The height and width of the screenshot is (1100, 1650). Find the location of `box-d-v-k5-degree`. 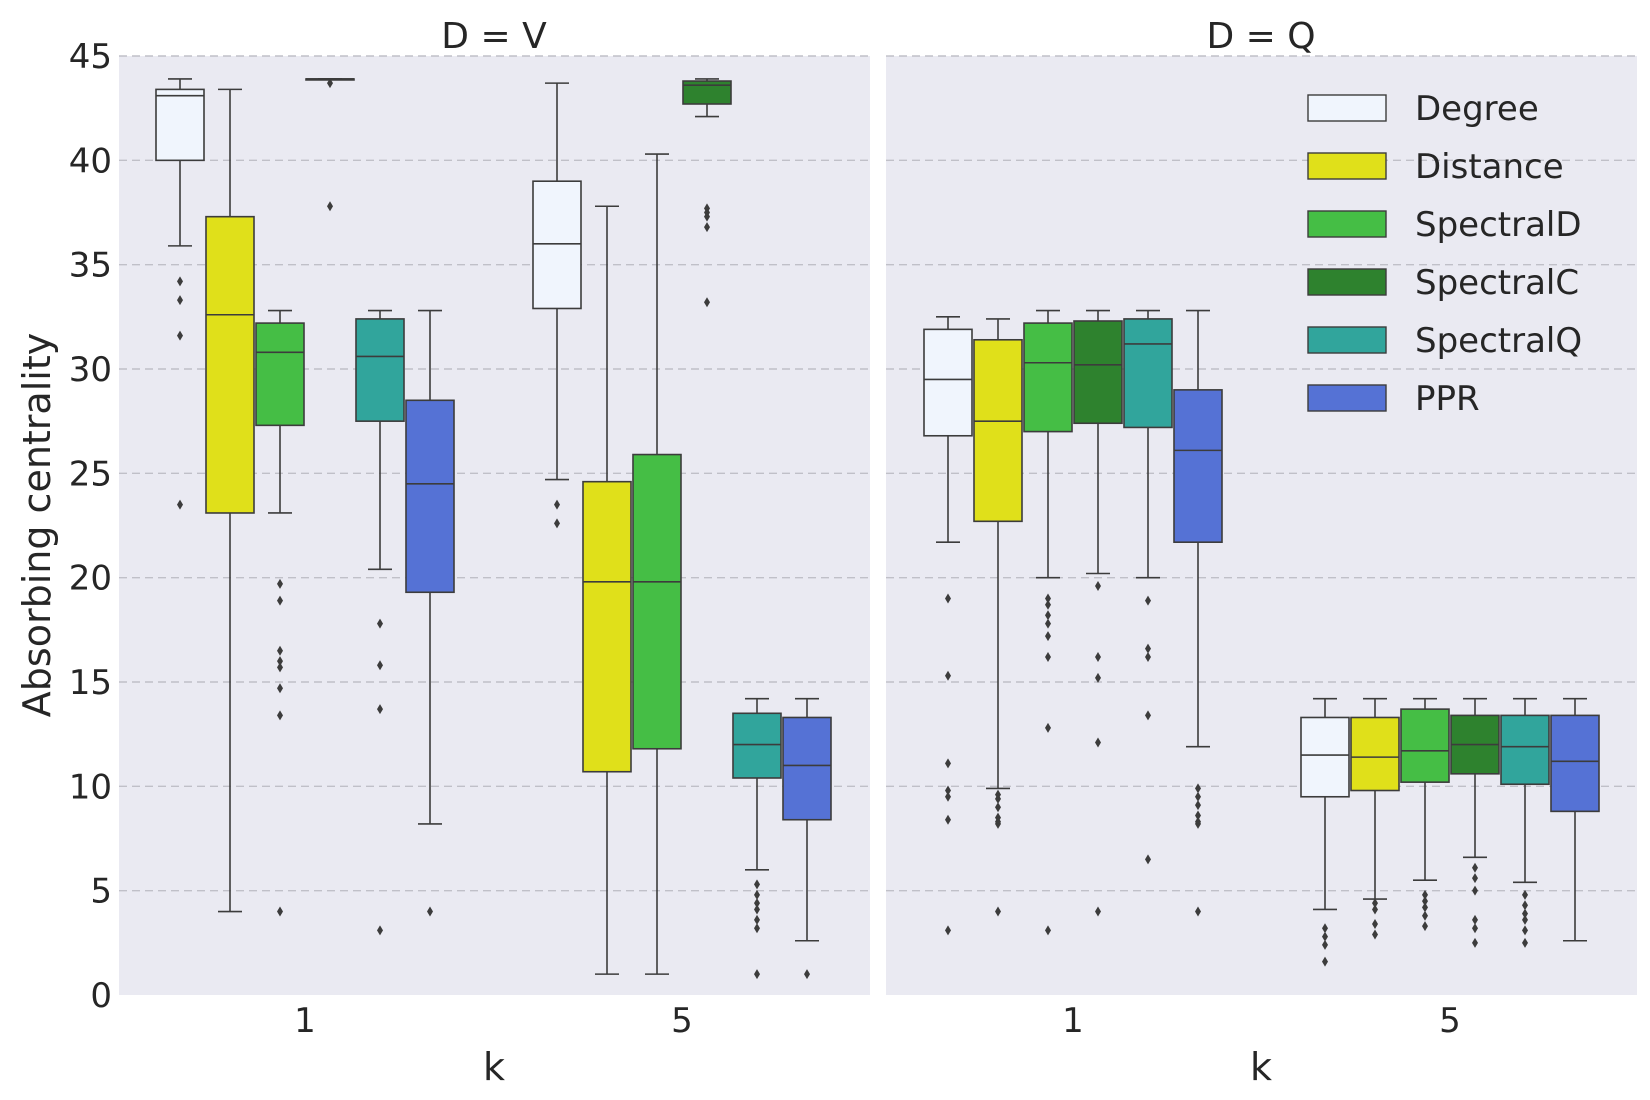

box-d-v-k5-degree is located at coordinates (557, 305).